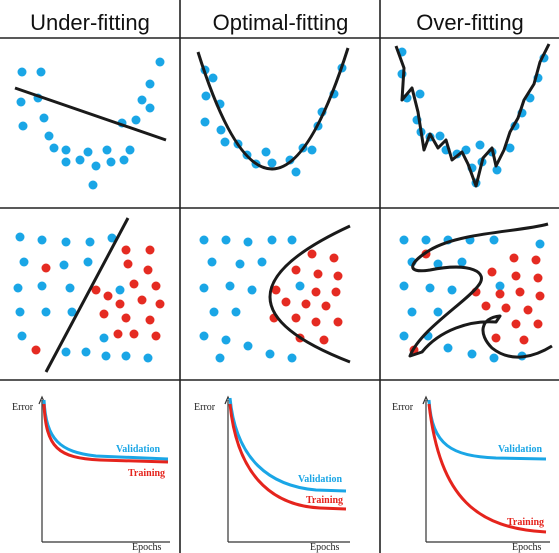 The image size is (559, 553). I want to click on header-optimal-fitting: Optimal-fitting, so click(280, 22).